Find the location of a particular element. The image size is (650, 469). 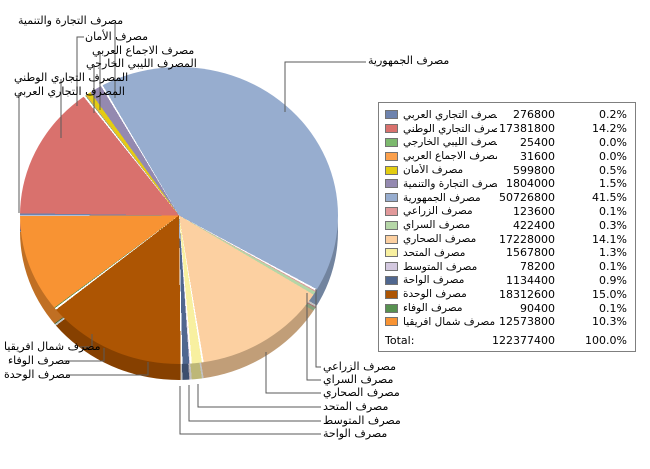

legend-total-row: Total: 122377400 100.0% is located at coordinates (506, 341).